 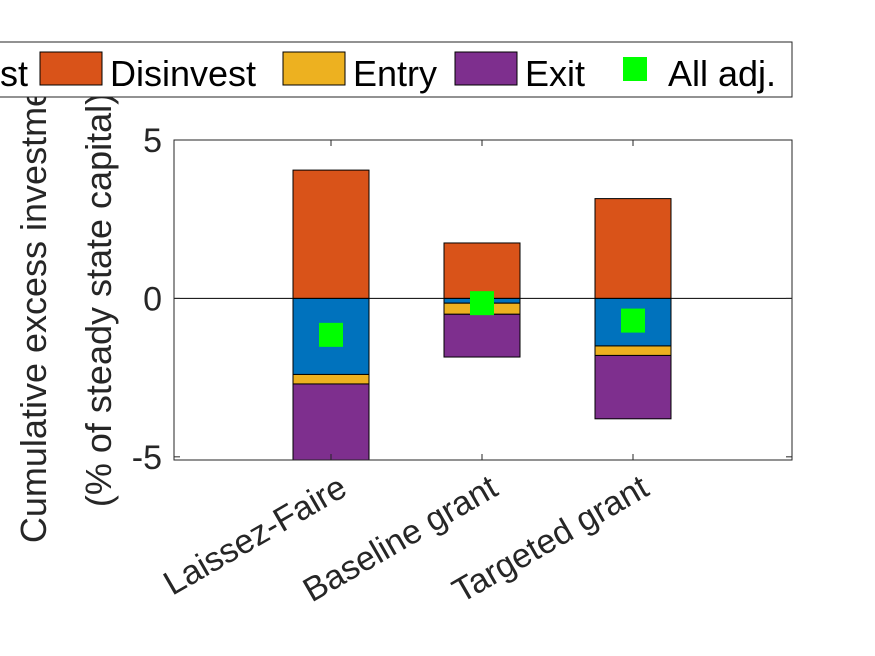 I want to click on legend: st Disinvest Entry Exit All adj., so click(x=396, y=69).